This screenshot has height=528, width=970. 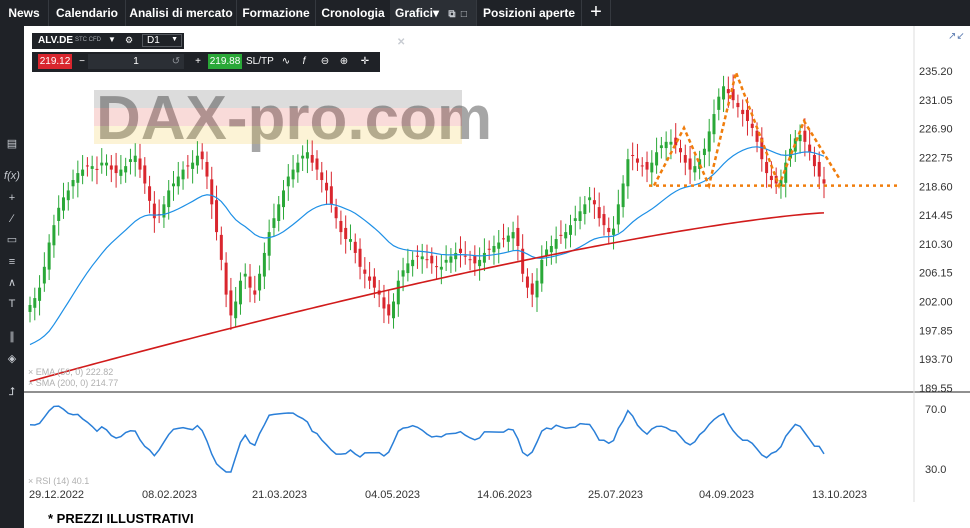 I want to click on text-tool-icon: T, so click(x=12, y=304).